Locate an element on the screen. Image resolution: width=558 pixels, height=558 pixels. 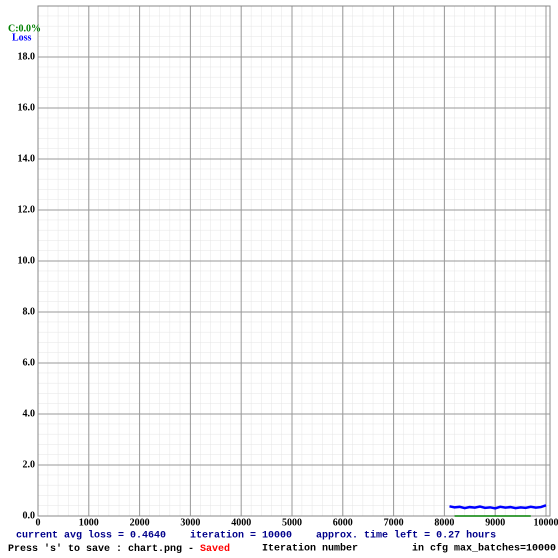
legend-loss: Loss is located at coordinates (22, 37).